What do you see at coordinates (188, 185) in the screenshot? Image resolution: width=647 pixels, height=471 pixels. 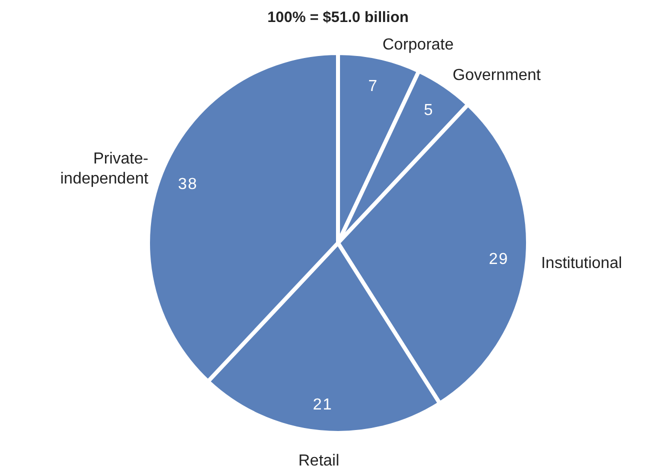 I see `data-label: 38` at bounding box center [188, 185].